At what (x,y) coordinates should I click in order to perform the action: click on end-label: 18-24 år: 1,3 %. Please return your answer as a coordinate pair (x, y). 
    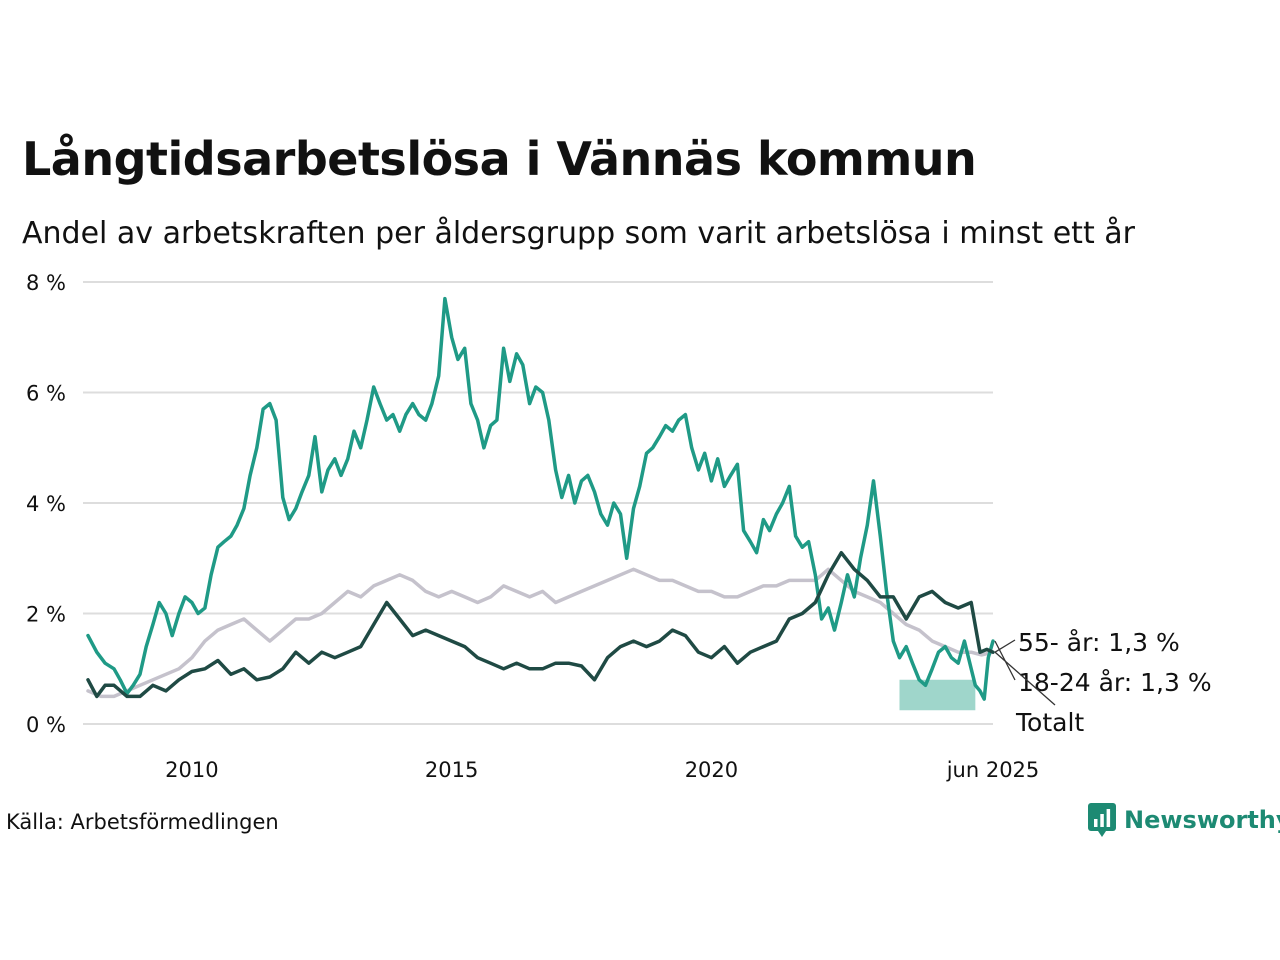
    Looking at the image, I should click on (1115, 682).